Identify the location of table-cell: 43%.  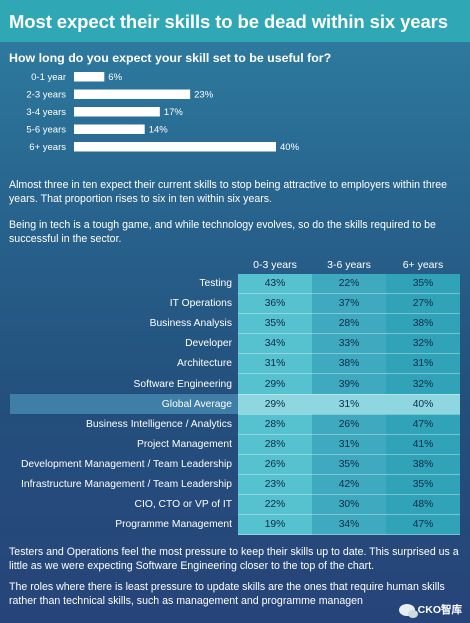
(275, 284).